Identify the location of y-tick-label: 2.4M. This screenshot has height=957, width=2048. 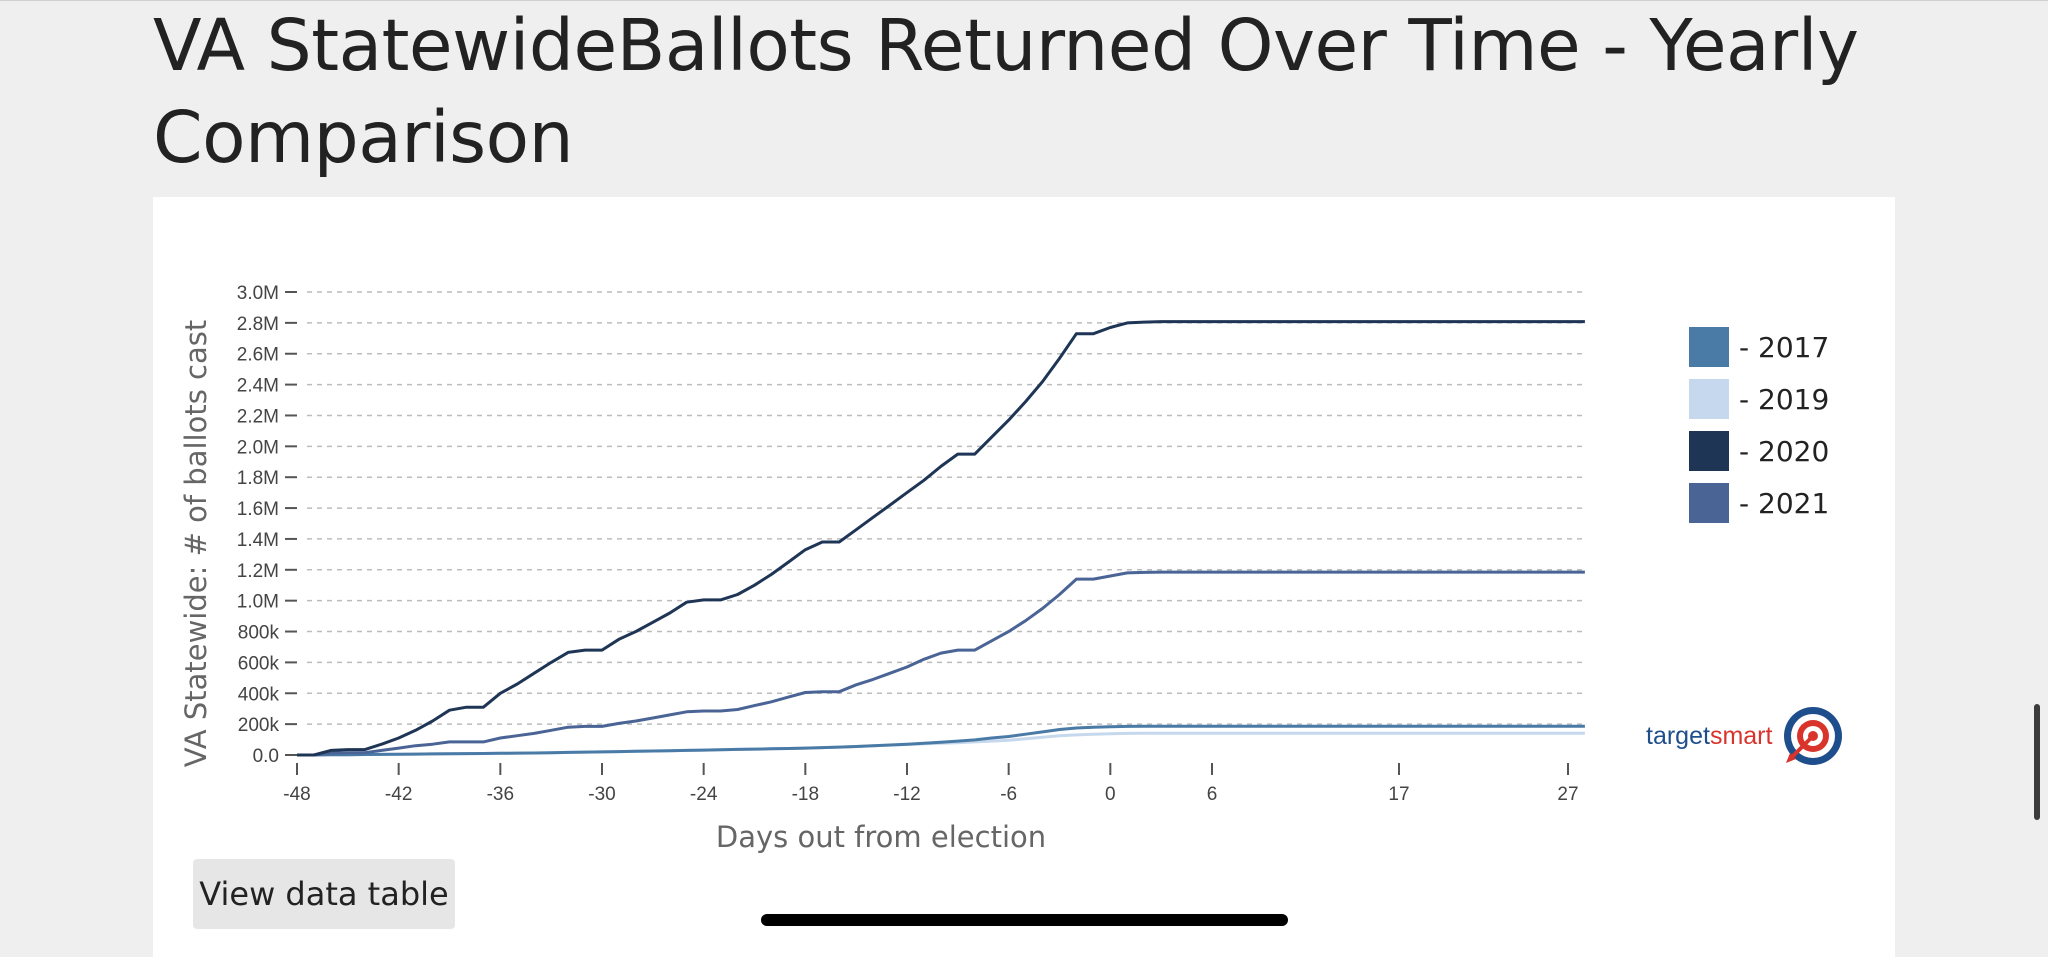
(258, 386).